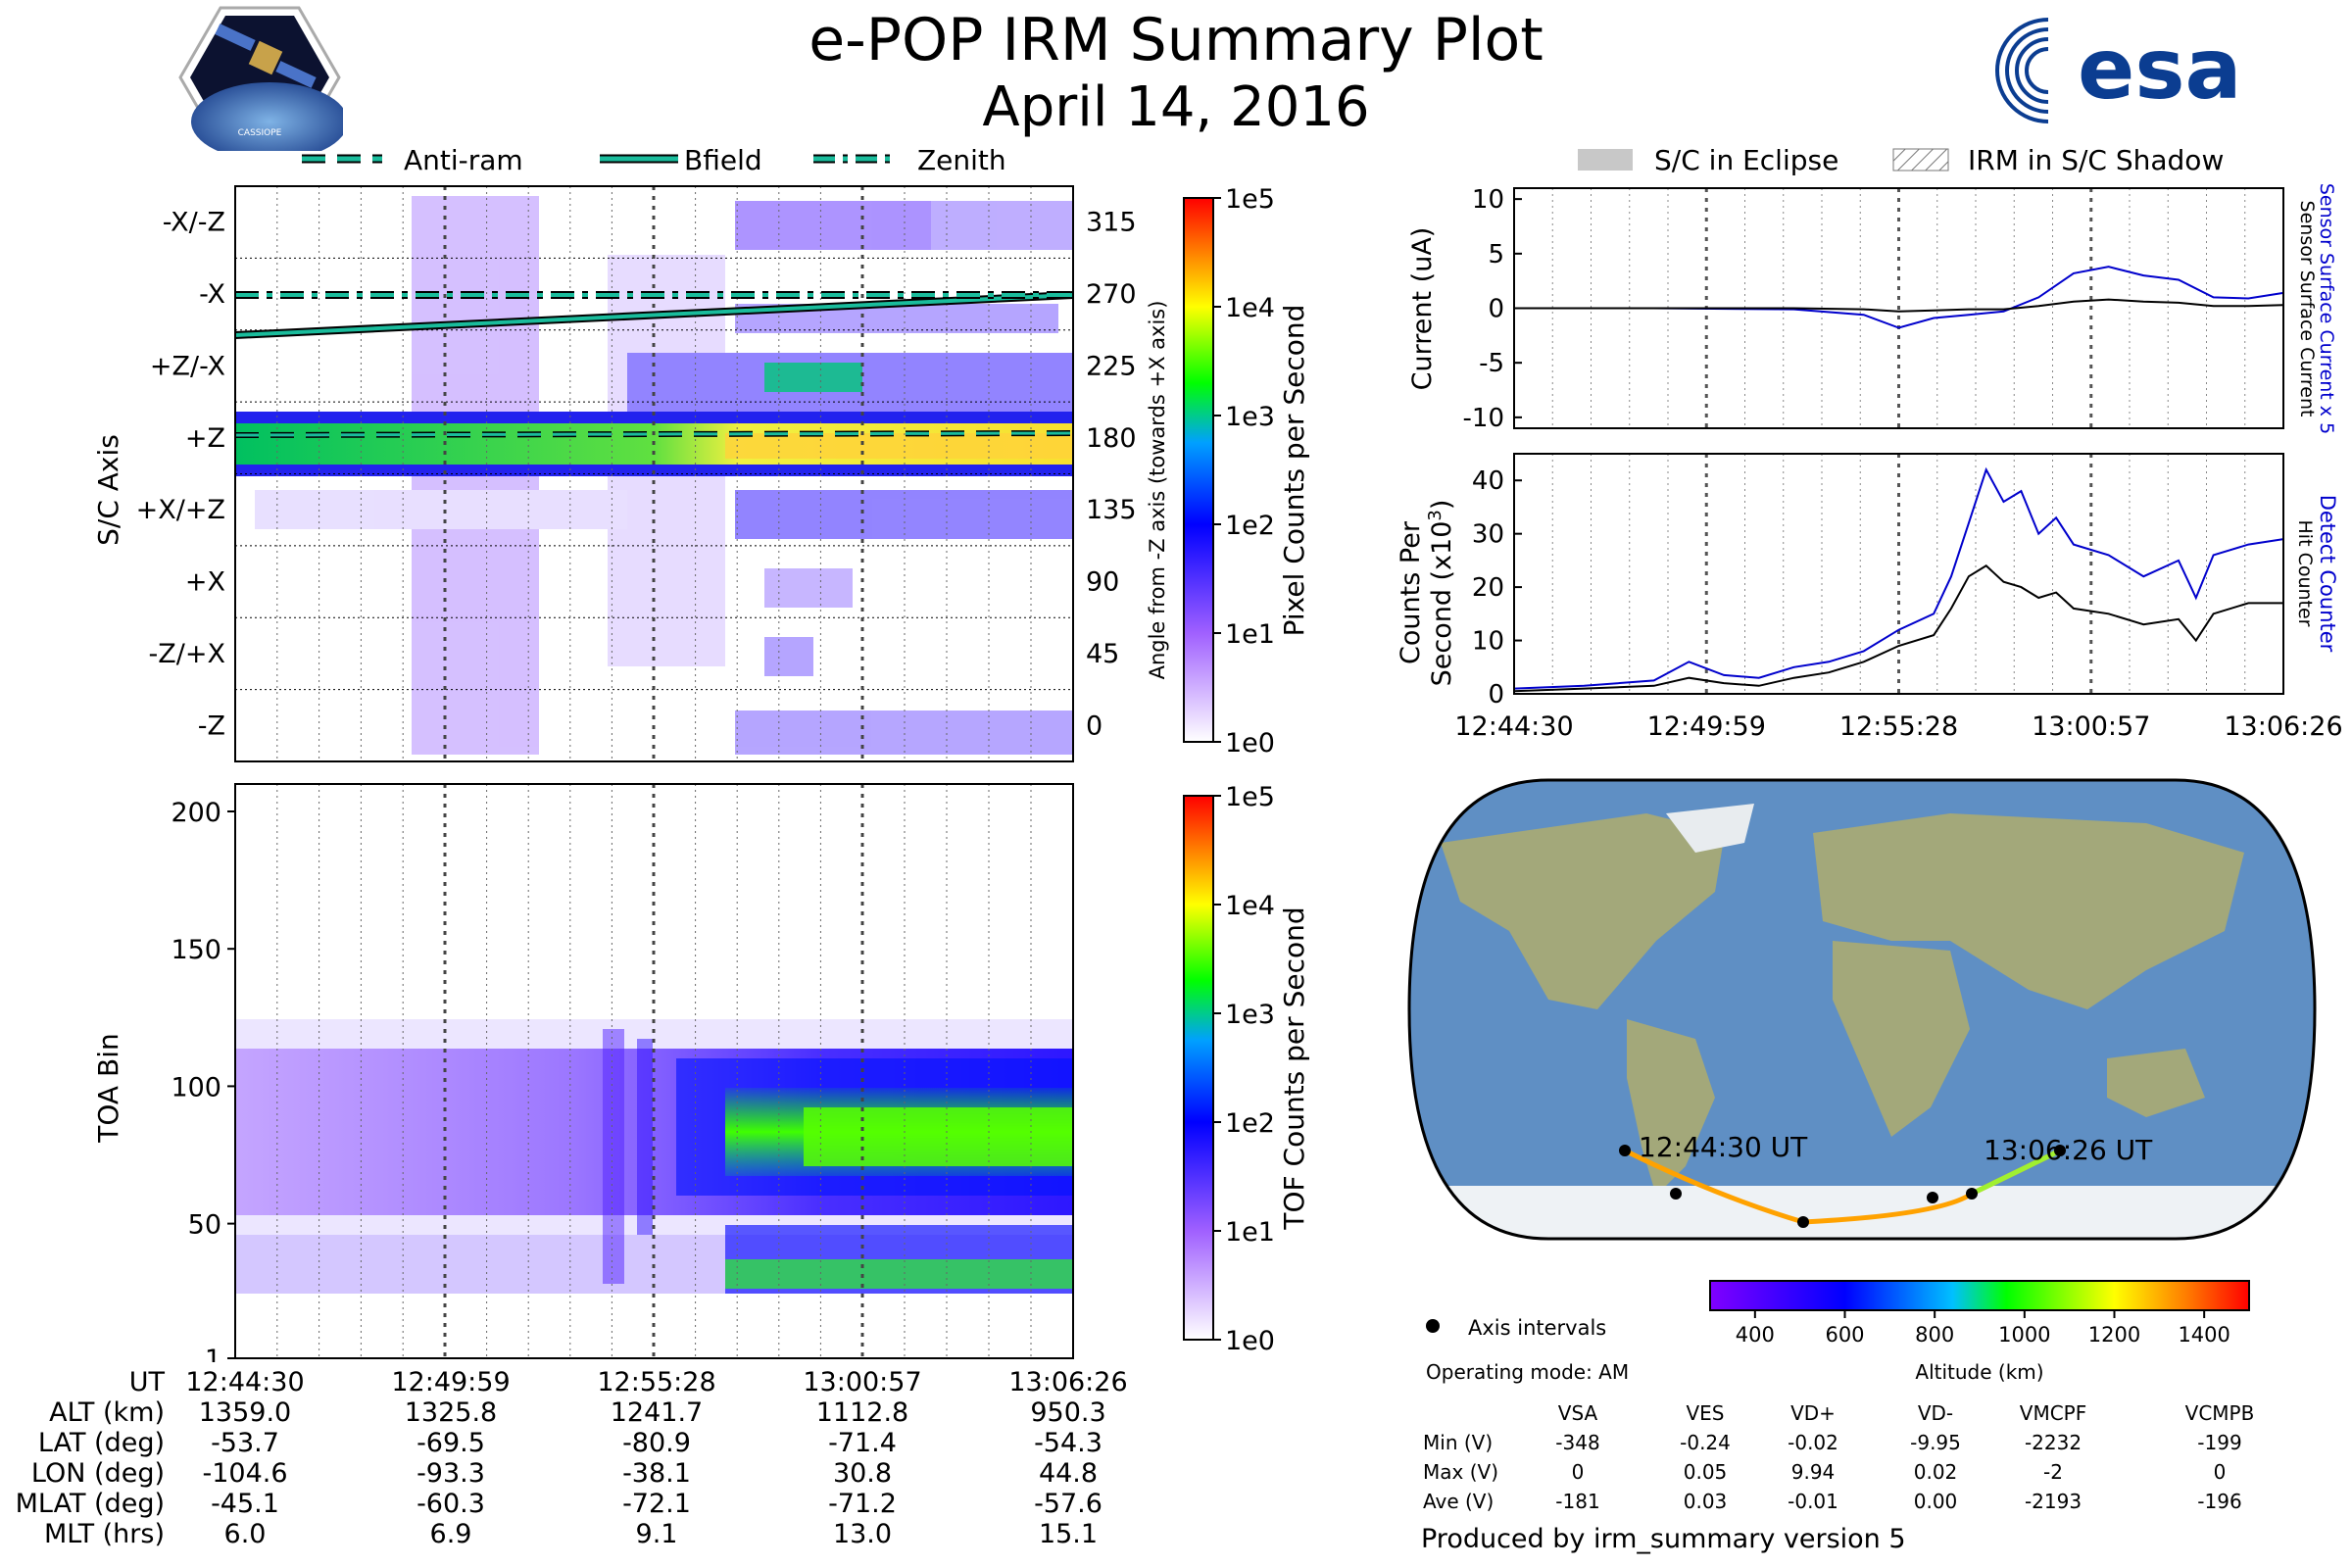 The height and width of the screenshot is (1568, 2352). I want to click on counts-xtick: 13:00:57, so click(2091, 726).